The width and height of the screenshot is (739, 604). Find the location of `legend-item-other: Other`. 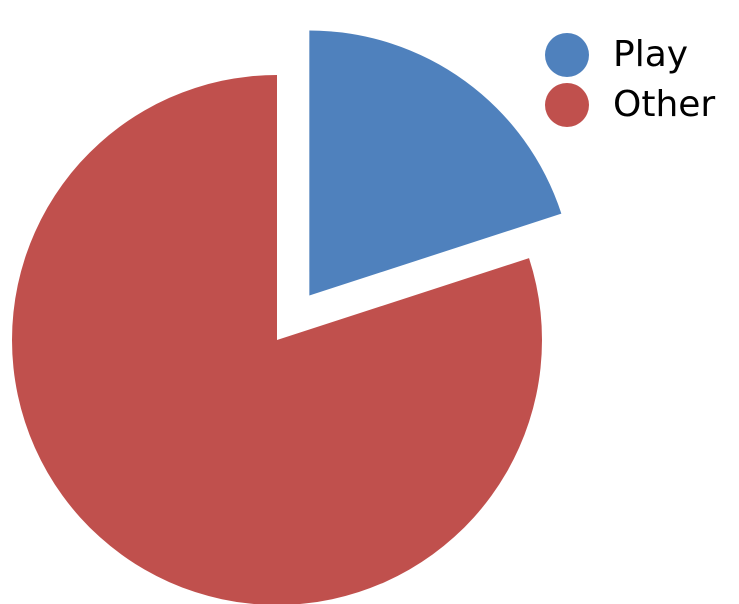

legend-item-other: Other is located at coordinates (630, 105).